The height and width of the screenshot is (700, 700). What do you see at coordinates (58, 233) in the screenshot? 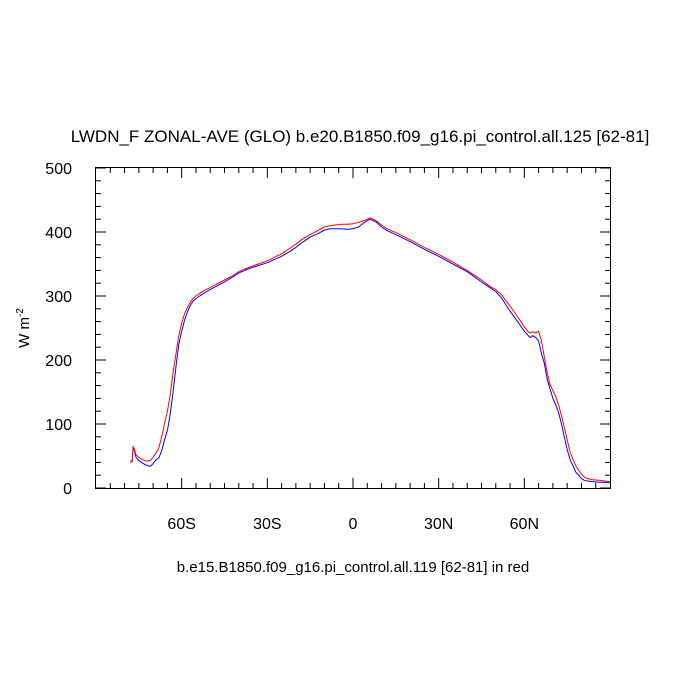
I see `y-tick-label: 400` at bounding box center [58, 233].